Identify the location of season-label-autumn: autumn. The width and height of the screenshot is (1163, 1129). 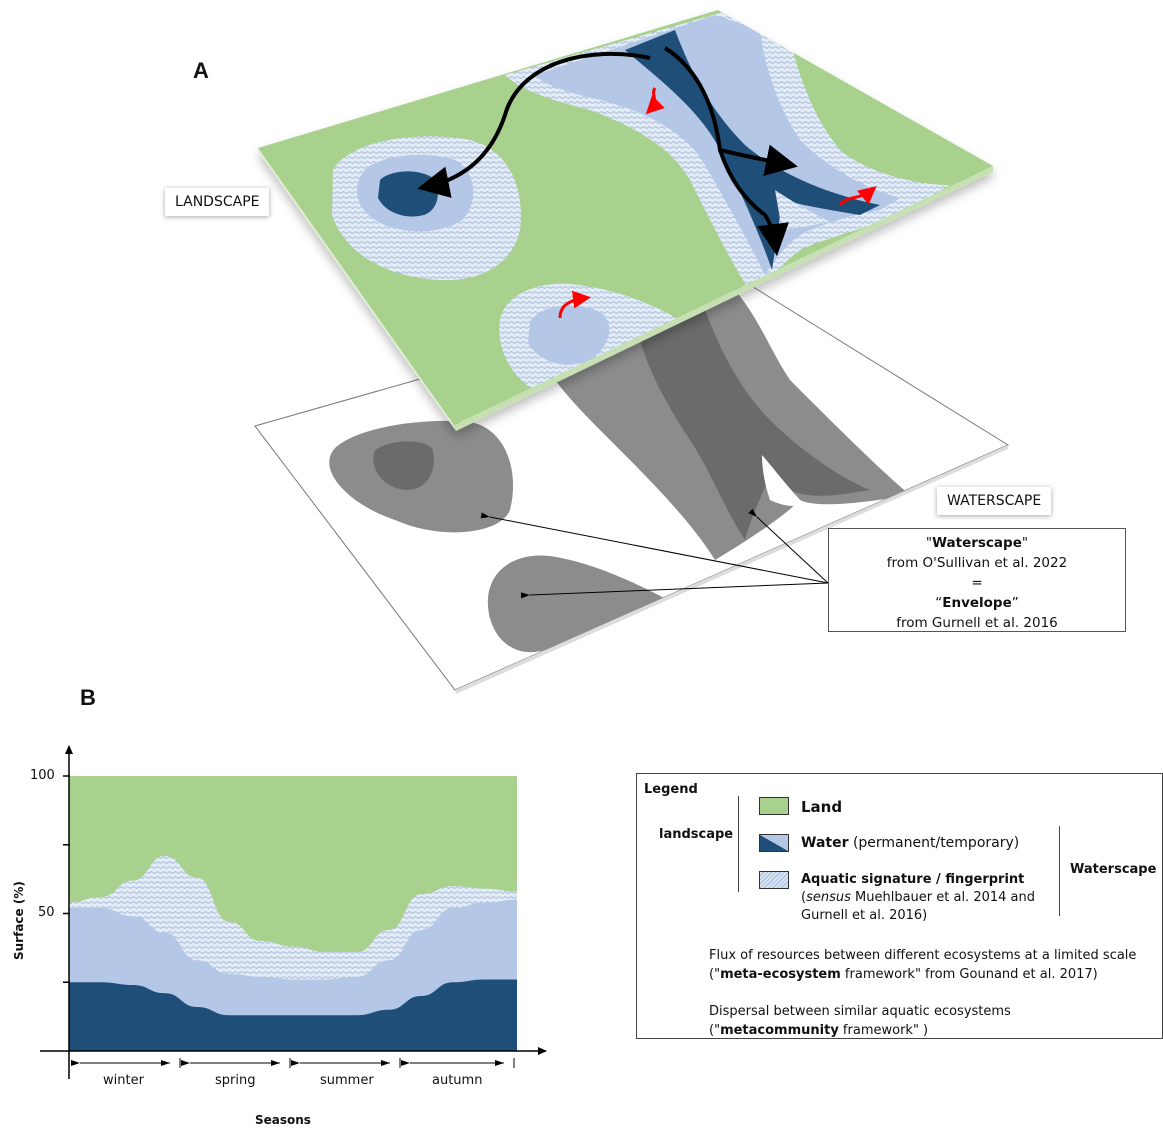
(457, 1080).